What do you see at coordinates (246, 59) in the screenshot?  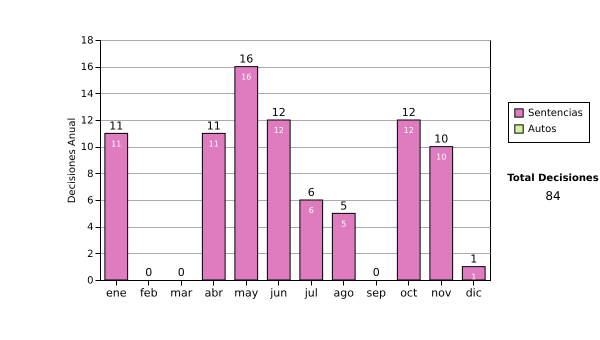 I see `total-label: 16` at bounding box center [246, 59].